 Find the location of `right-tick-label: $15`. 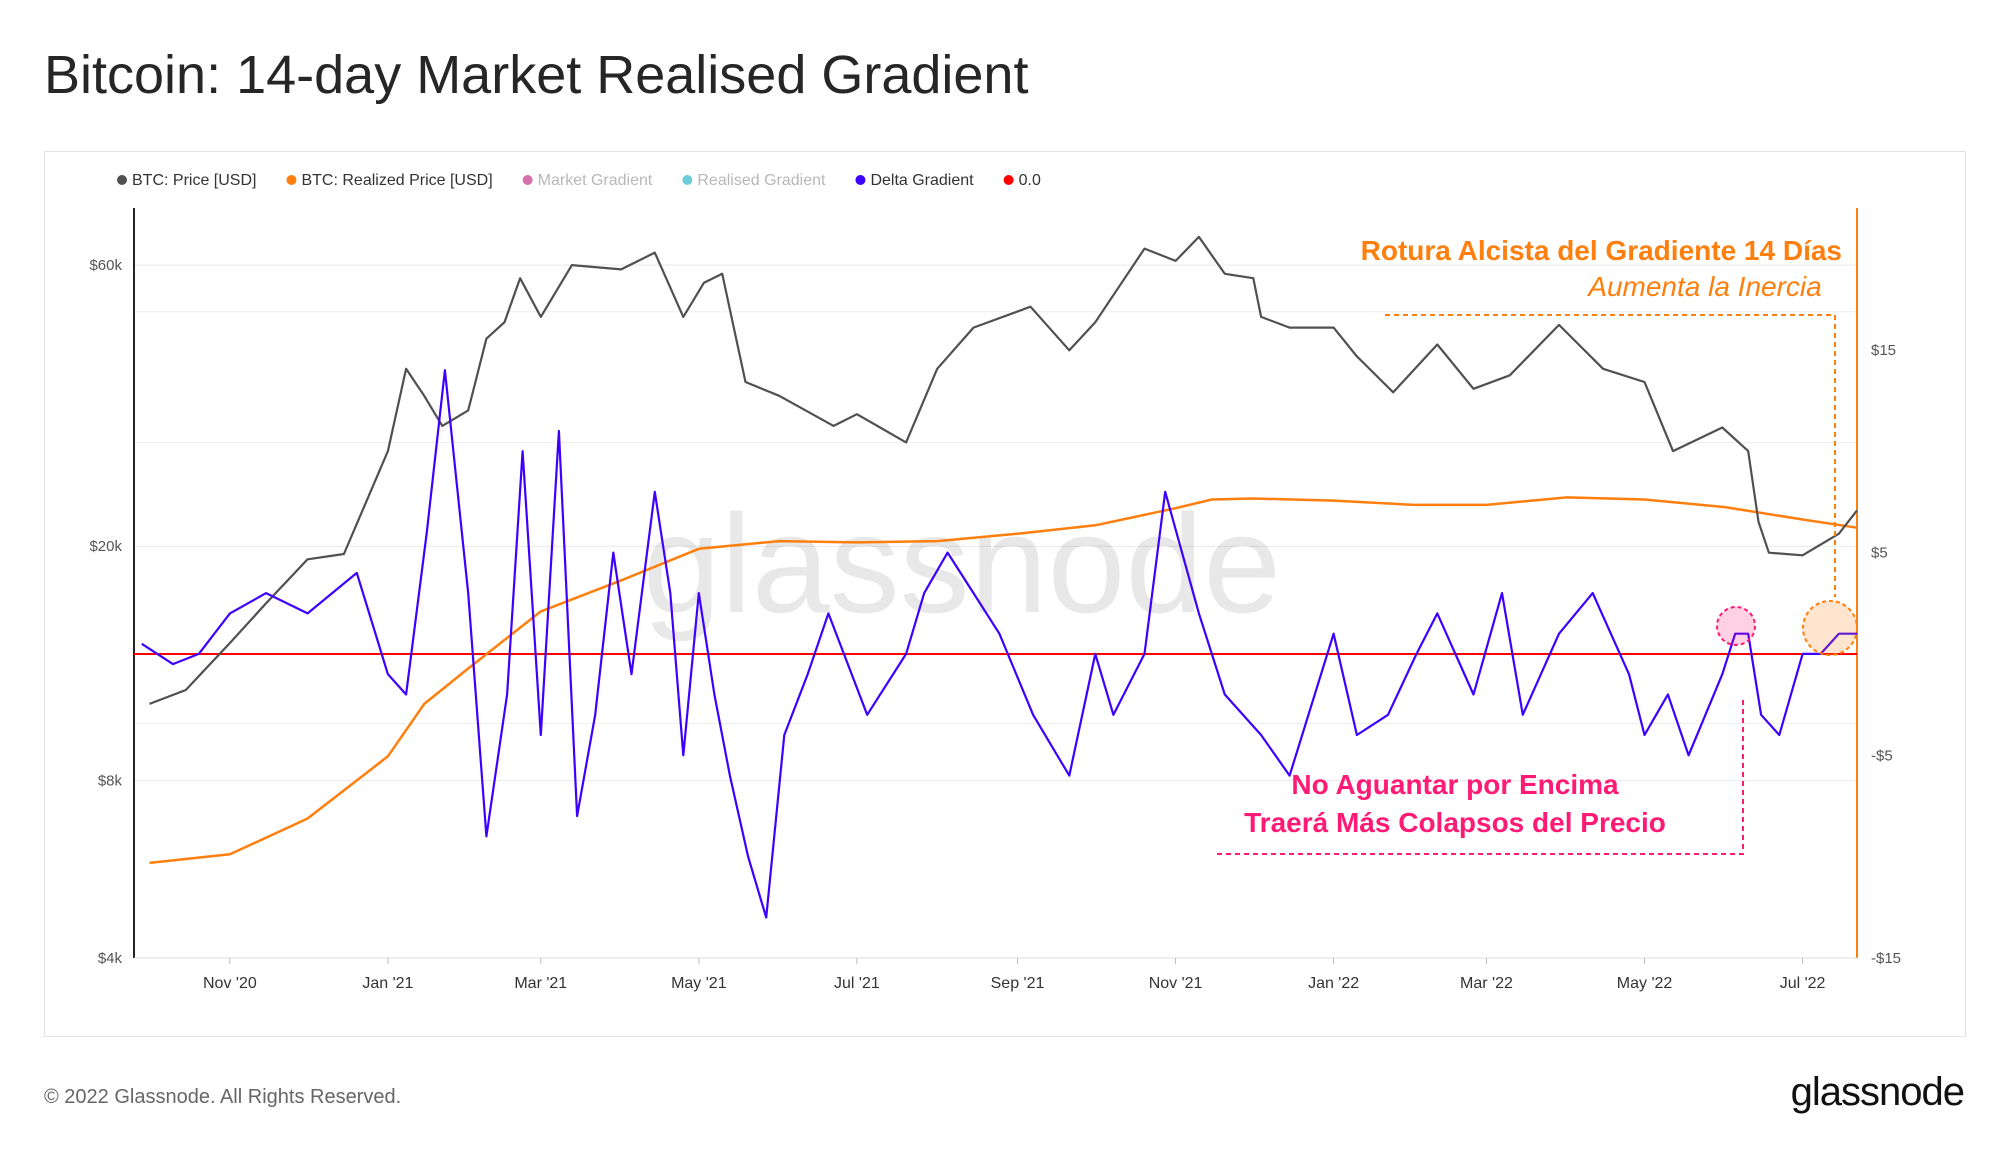

right-tick-label: $15 is located at coordinates (1883, 350).